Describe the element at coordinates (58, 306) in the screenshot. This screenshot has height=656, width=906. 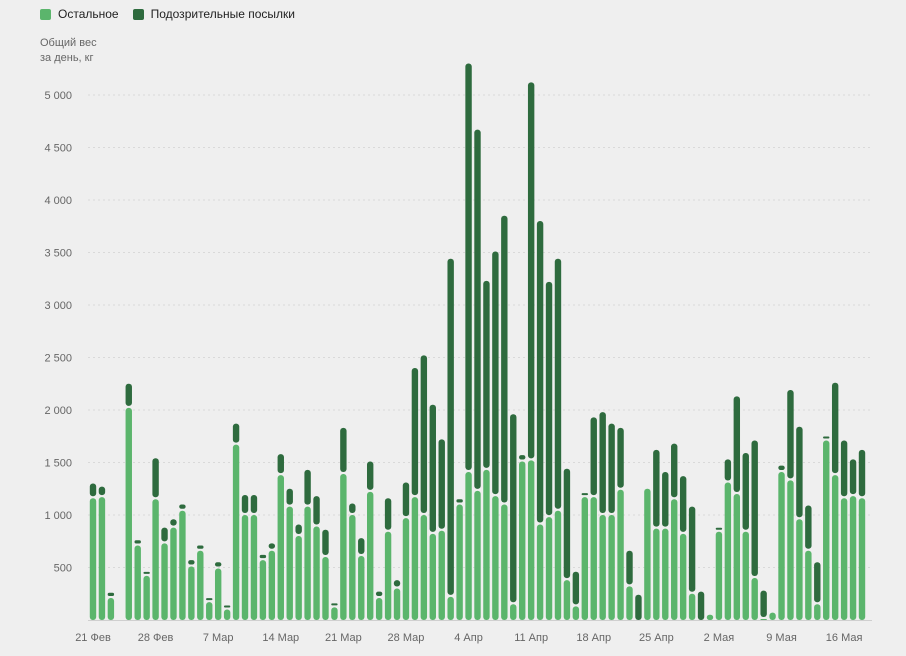
I see `y-tick-label: 3 000` at that location.